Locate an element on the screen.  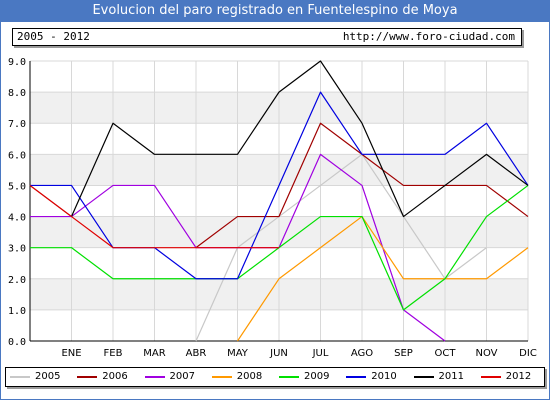
info-box: 2005 - 2012 http://www.foro-ciudad.com is located at coordinates (267, 37).